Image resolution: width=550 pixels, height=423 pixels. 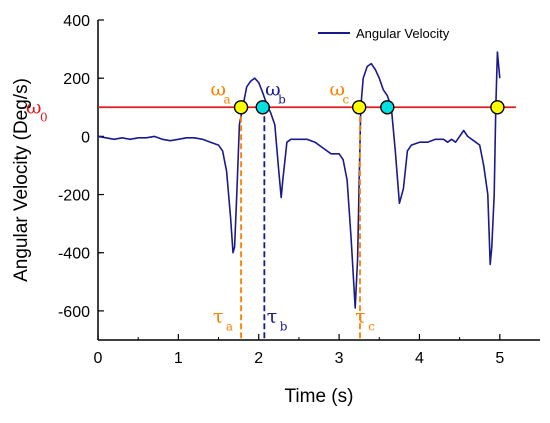 What do you see at coordinates (76, 21) in the screenshot?
I see `y-tick-label: 400` at bounding box center [76, 21].